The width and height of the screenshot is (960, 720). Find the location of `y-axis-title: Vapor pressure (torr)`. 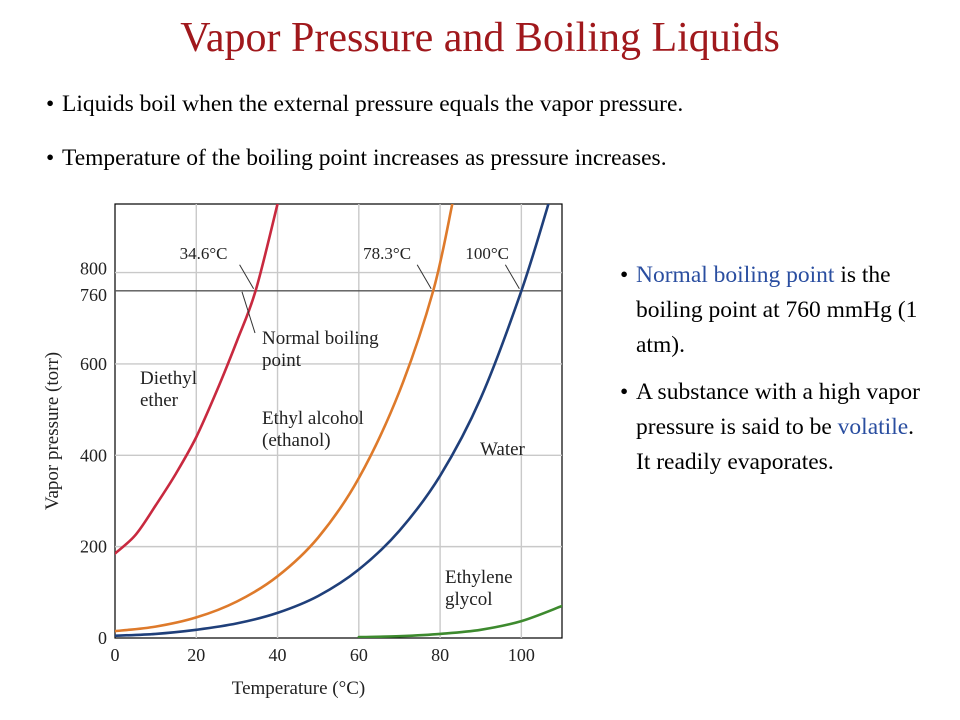

y-axis-title: Vapor pressure (torr) is located at coordinates (52, 431).